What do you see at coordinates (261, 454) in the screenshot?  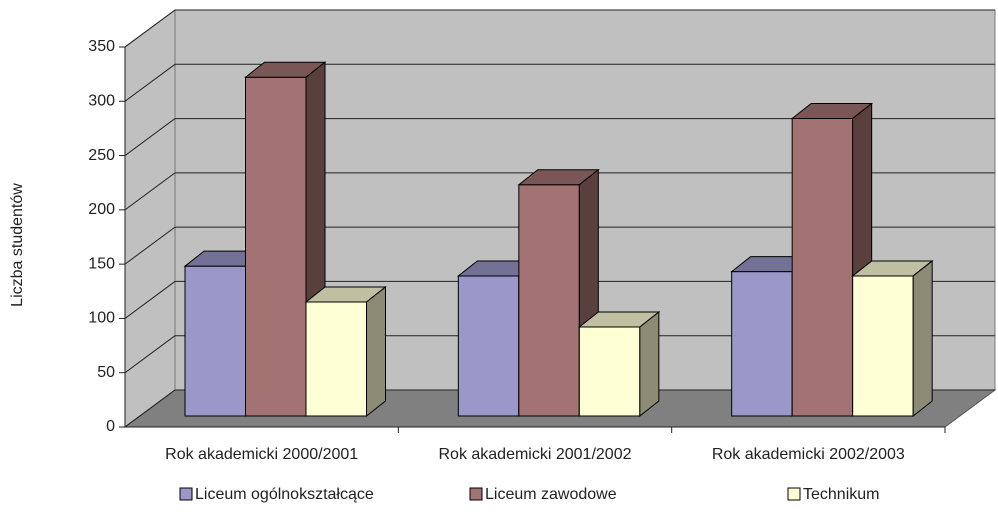 I see `x-tick-label: Rok akademicki 2000/2001` at bounding box center [261, 454].